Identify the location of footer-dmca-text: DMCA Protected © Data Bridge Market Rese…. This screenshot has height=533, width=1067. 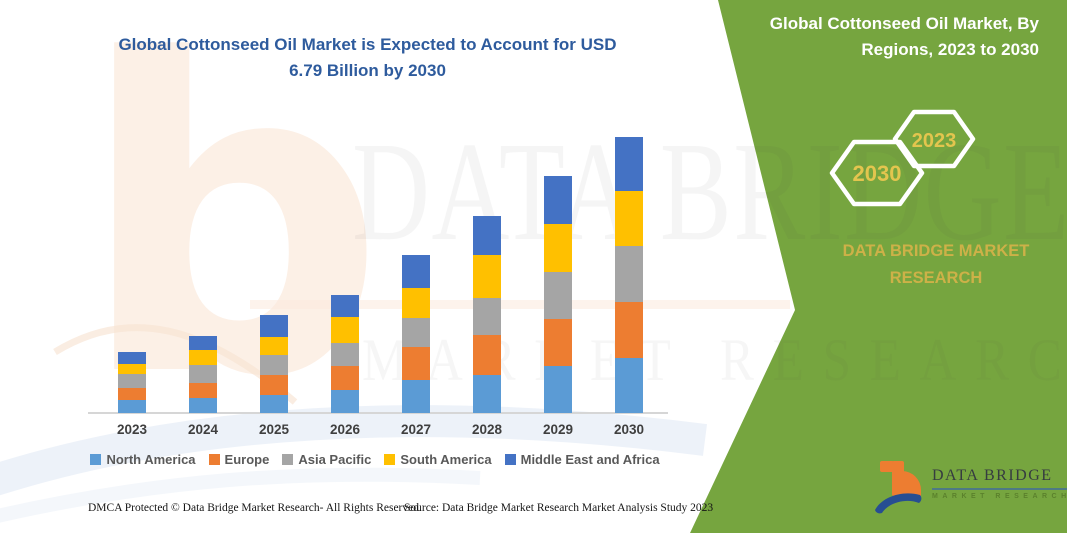
(255, 508).